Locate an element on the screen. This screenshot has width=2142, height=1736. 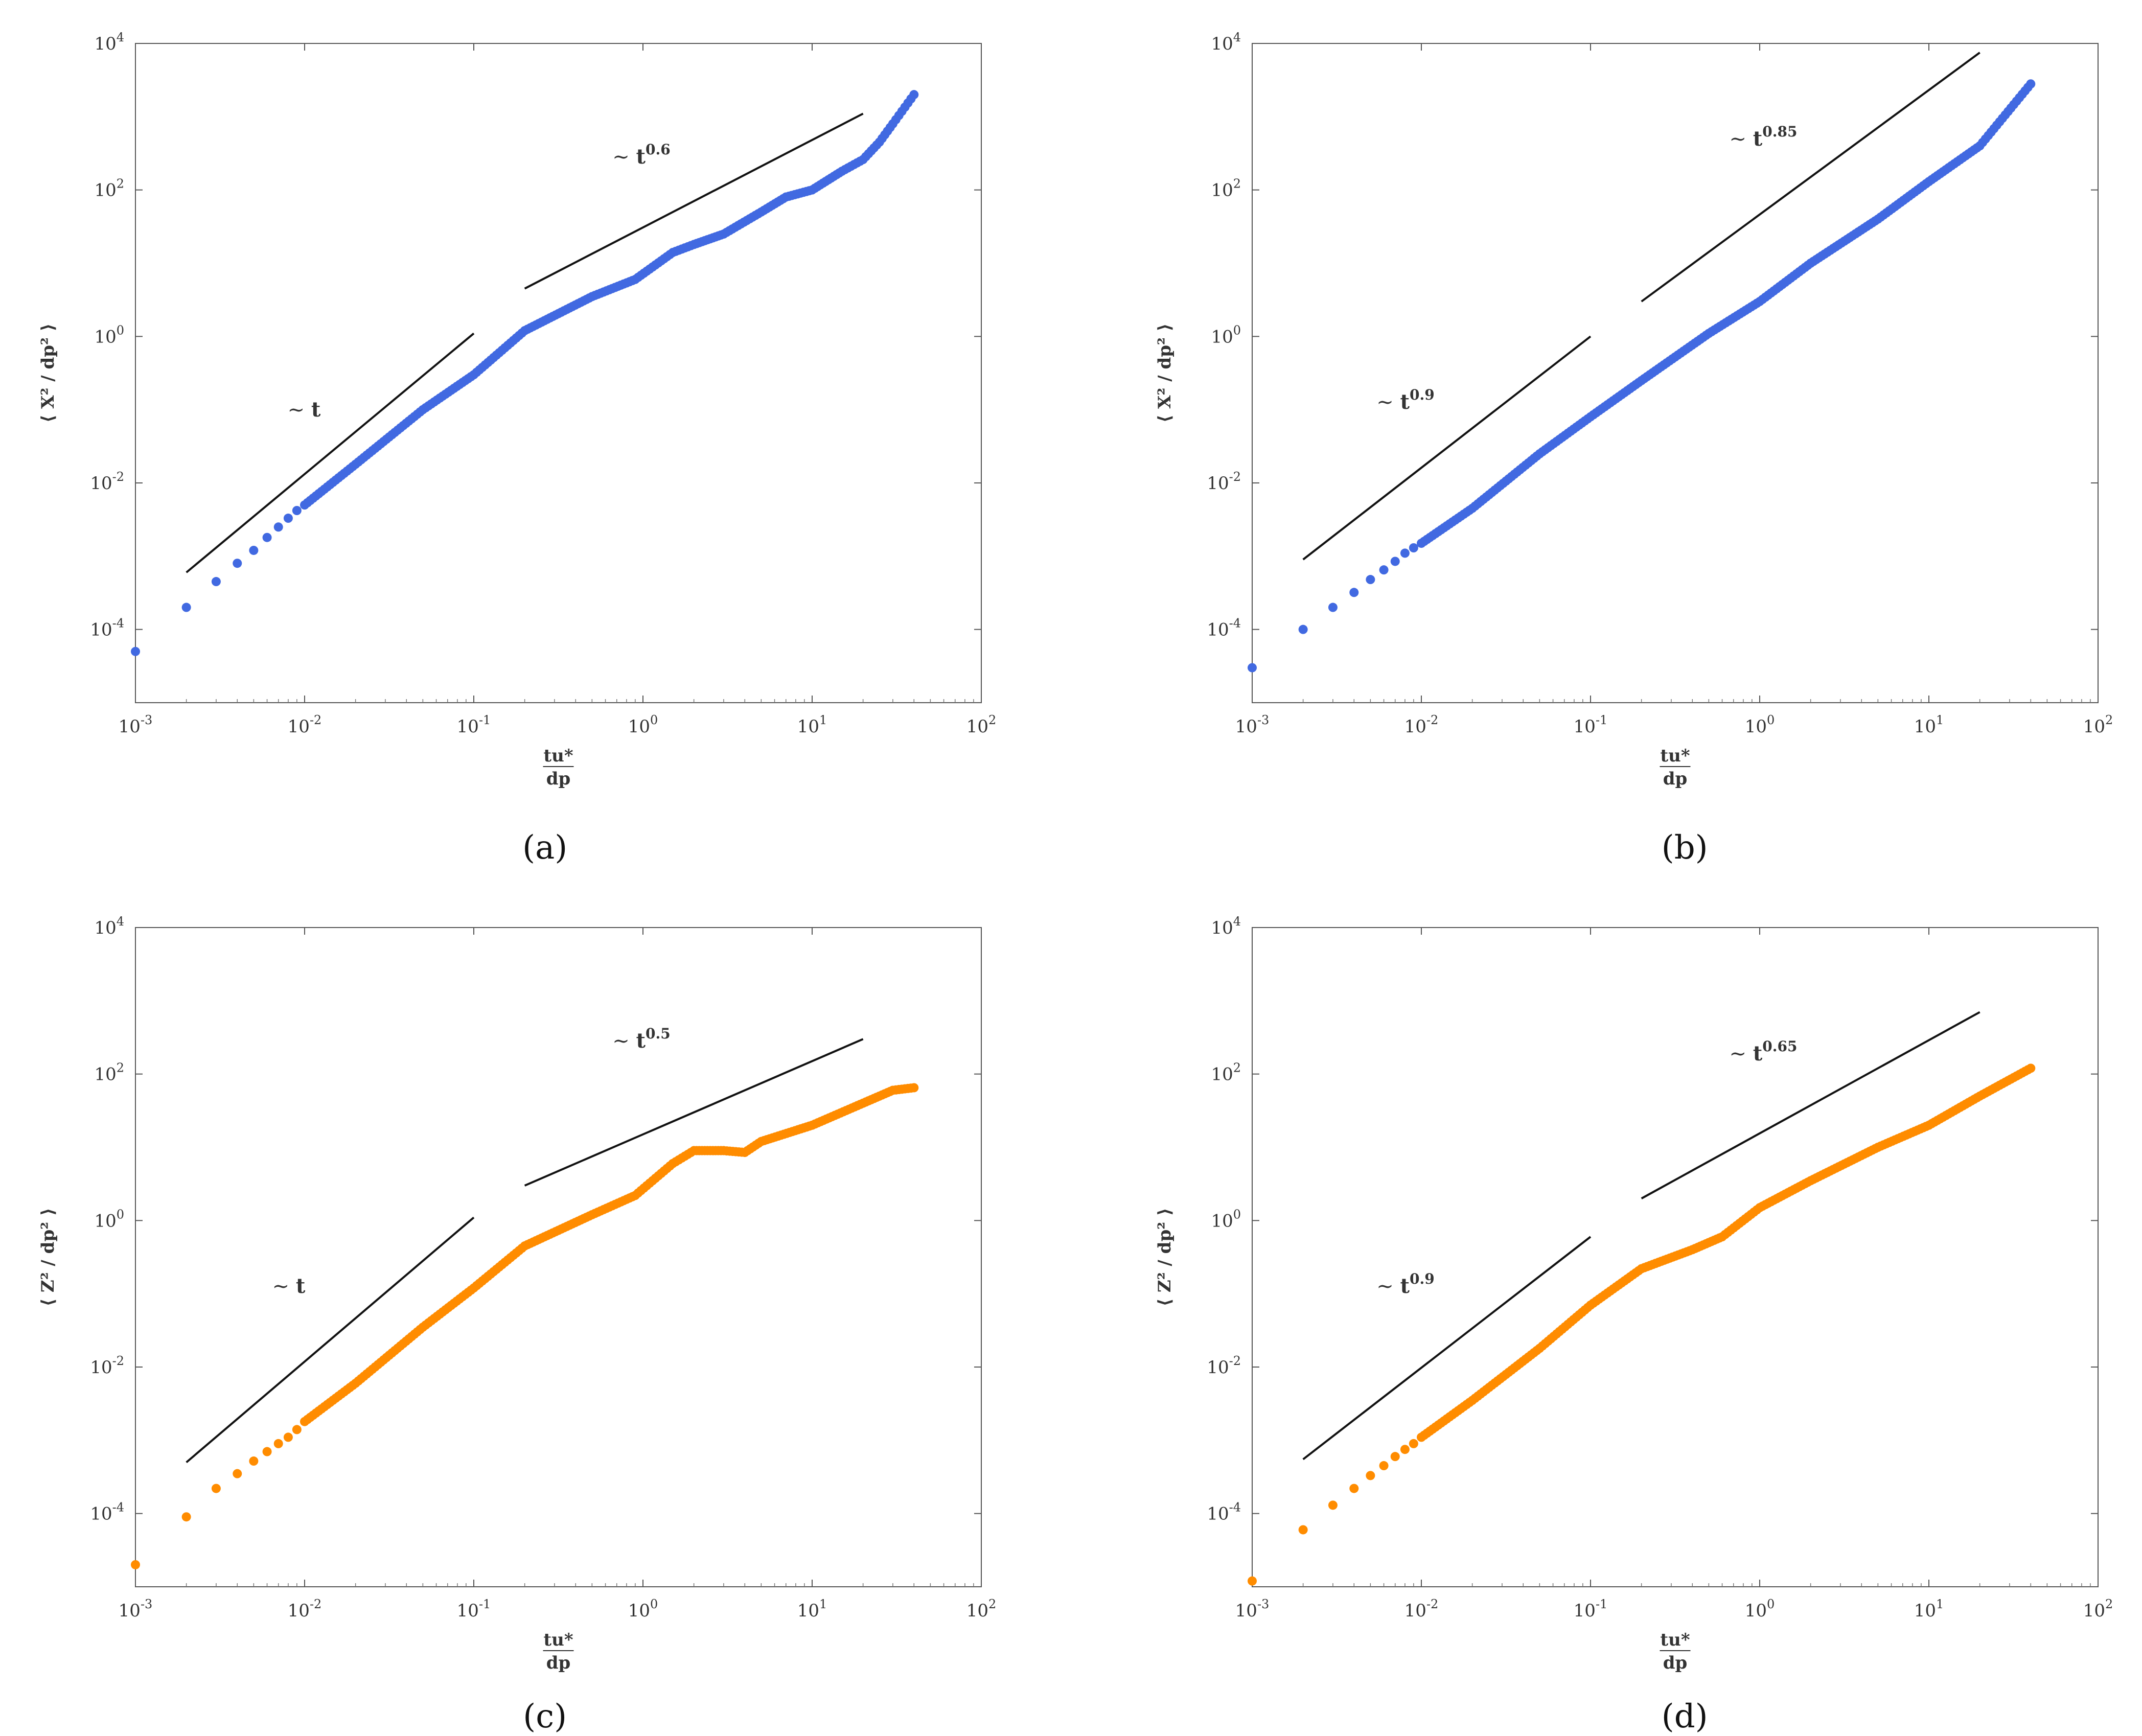
panel-label-c: (c) is located at coordinates (545, 1716).